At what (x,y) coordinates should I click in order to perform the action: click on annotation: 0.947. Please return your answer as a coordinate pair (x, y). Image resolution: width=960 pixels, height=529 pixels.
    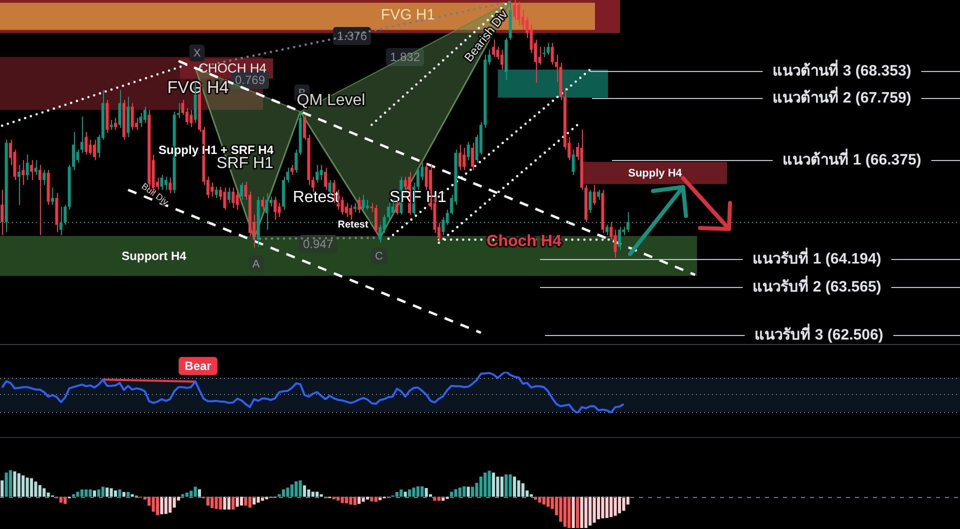
    Looking at the image, I should click on (318, 243).